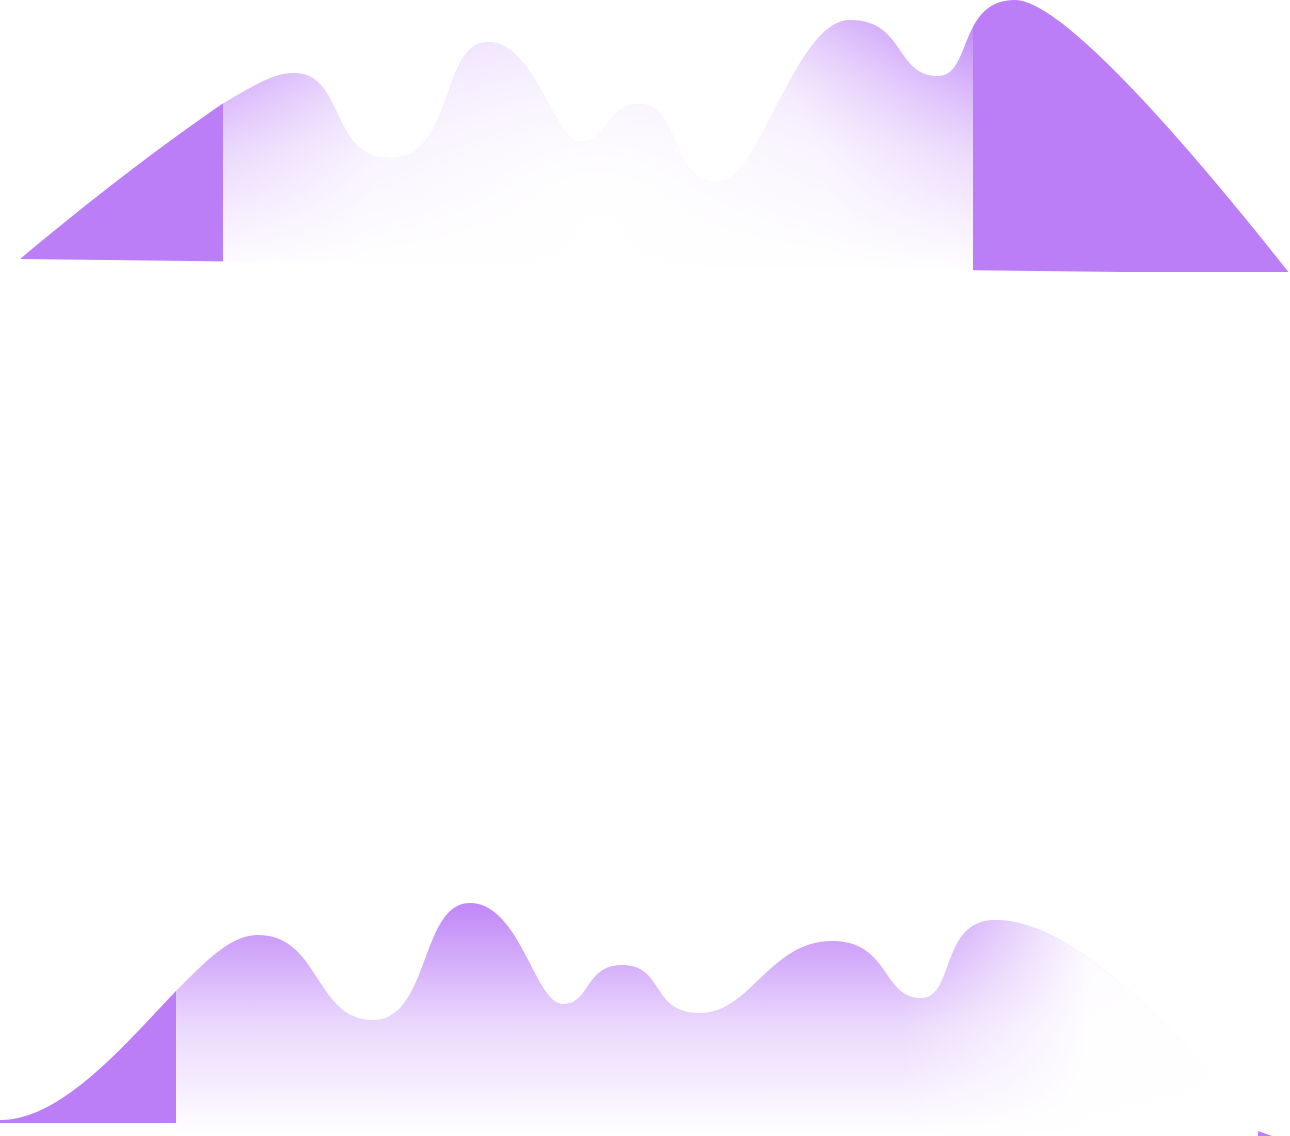 This screenshot has width=1290, height=1136. I want to click on top-wave-right-solid, so click(1131, 136).